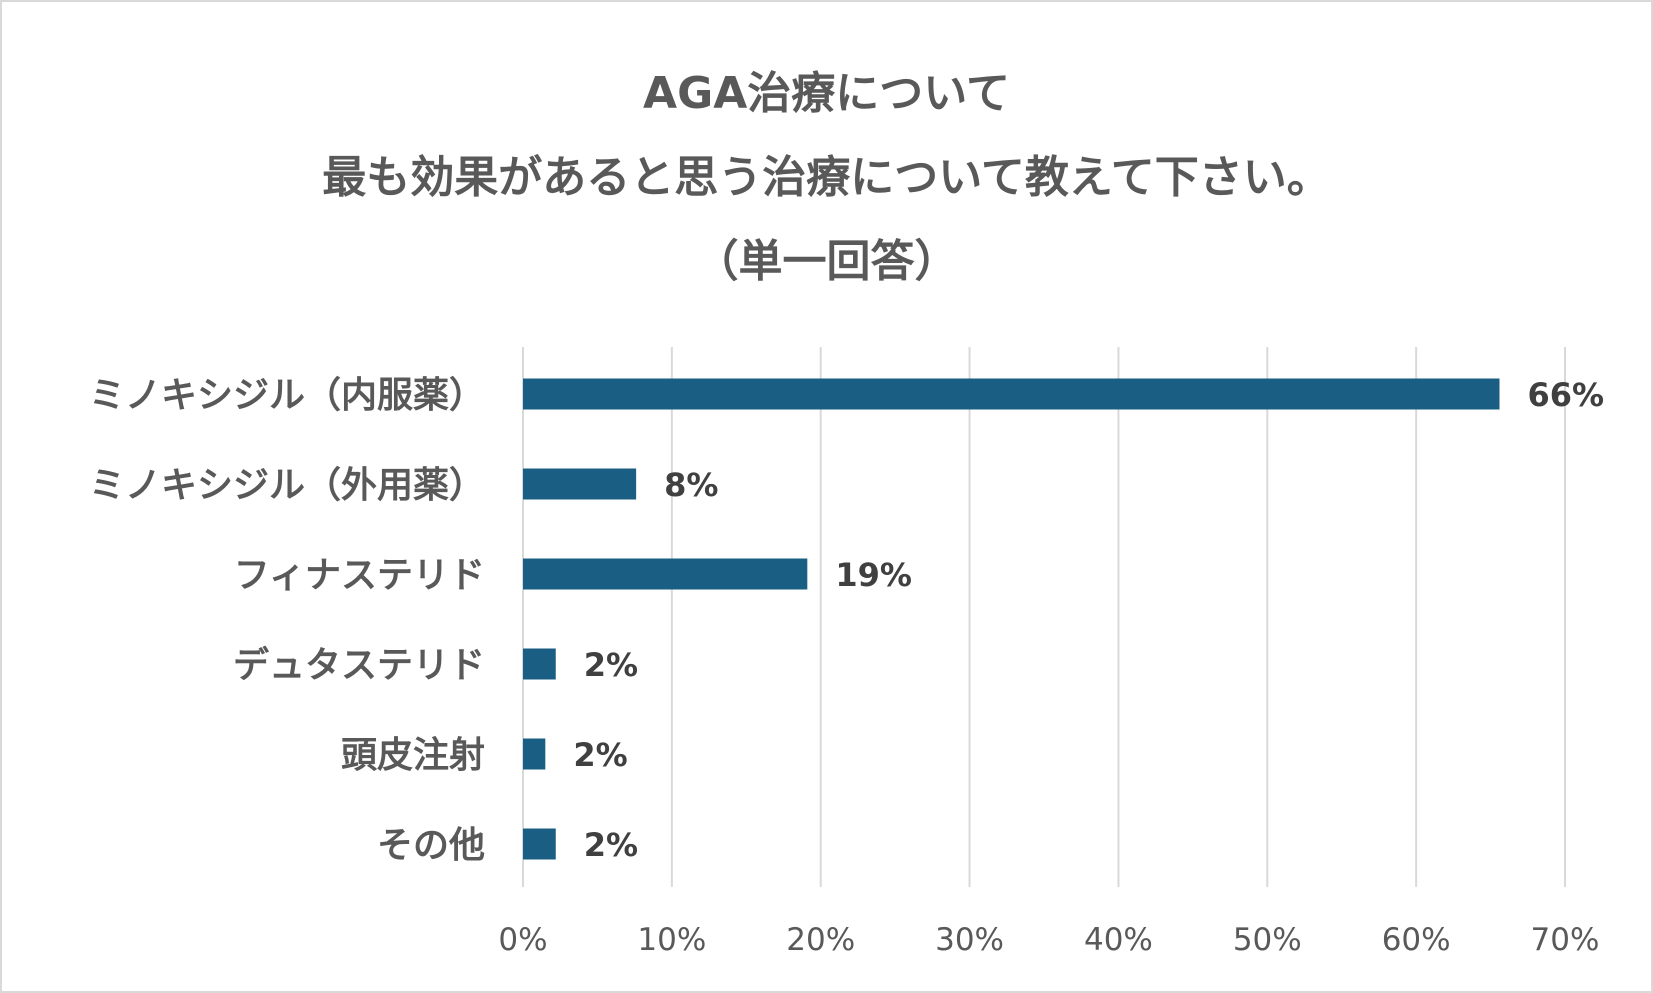  I want to click on chart-title-line-3: （単一回答）, so click(826, 261).